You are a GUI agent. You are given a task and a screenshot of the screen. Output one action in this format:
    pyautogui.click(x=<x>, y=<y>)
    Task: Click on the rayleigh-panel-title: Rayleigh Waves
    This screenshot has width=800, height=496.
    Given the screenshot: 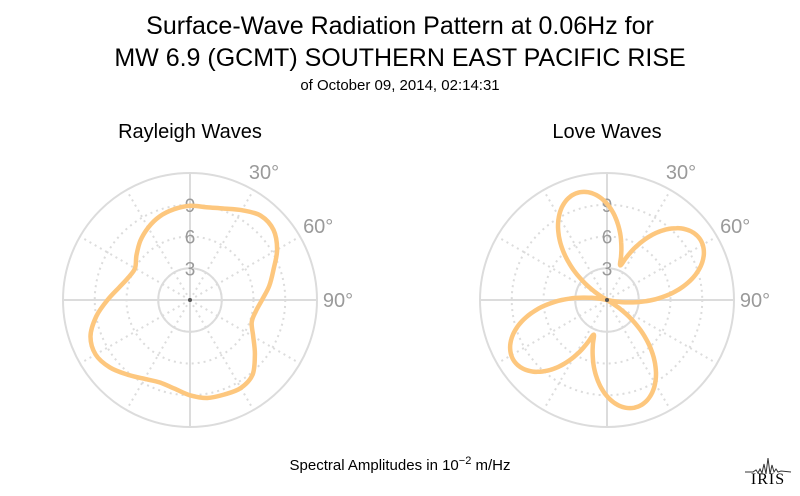 What is the action you would take?
    pyautogui.click(x=190, y=132)
    